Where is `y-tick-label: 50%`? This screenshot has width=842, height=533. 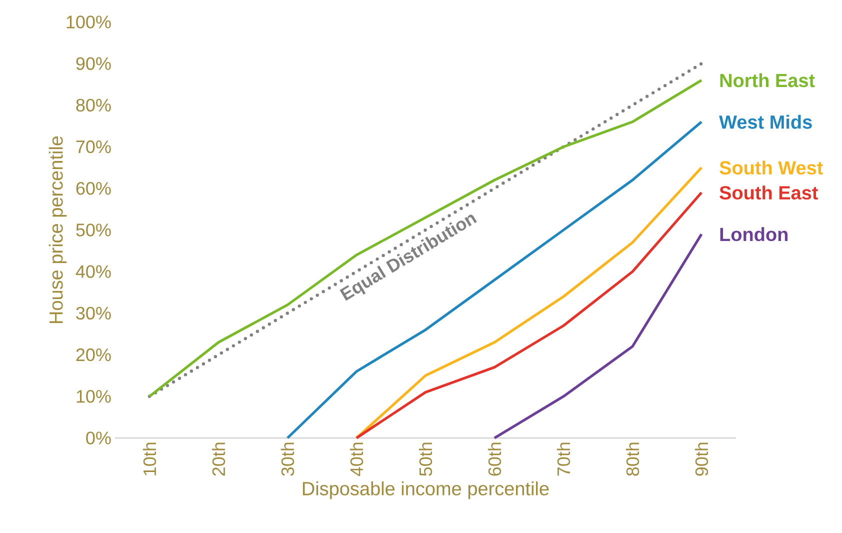 y-tick-label: 50% is located at coordinates (93, 230).